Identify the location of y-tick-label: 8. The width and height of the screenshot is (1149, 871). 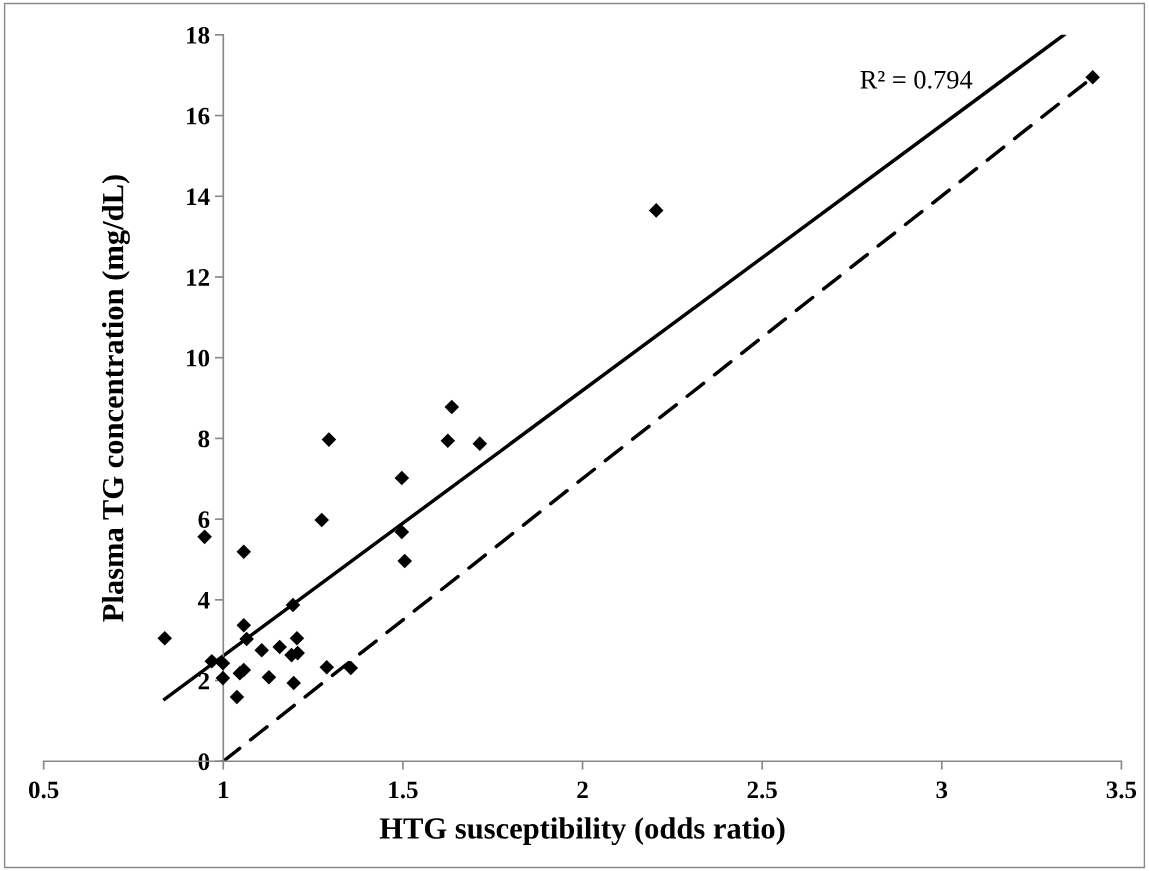
(204, 439).